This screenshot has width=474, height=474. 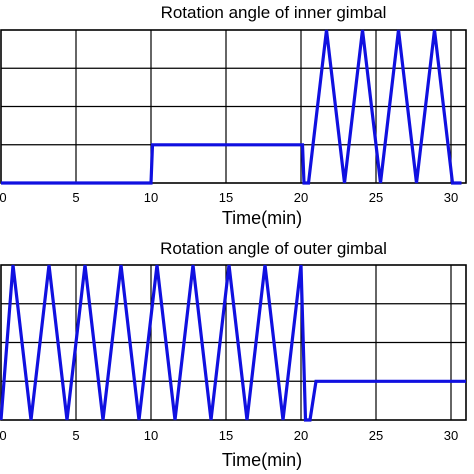 What do you see at coordinates (273, 248) in the screenshot?
I see `chart-title: Rotation angle of outer gimbal` at bounding box center [273, 248].